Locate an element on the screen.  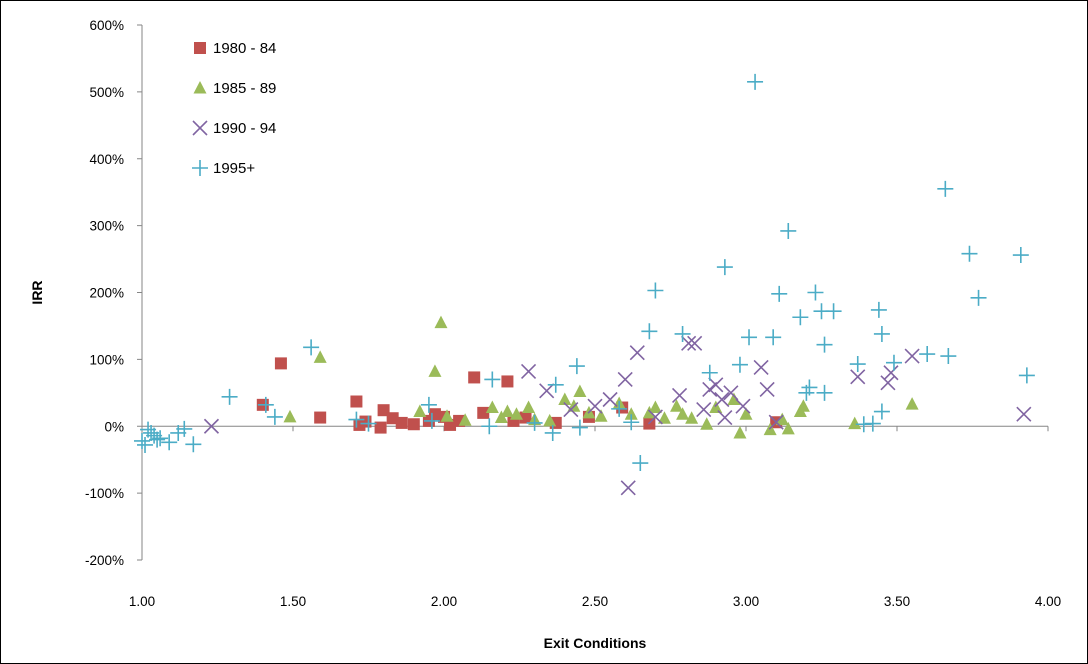
x-tick-label: 1.00 is located at coordinates (142, 601).